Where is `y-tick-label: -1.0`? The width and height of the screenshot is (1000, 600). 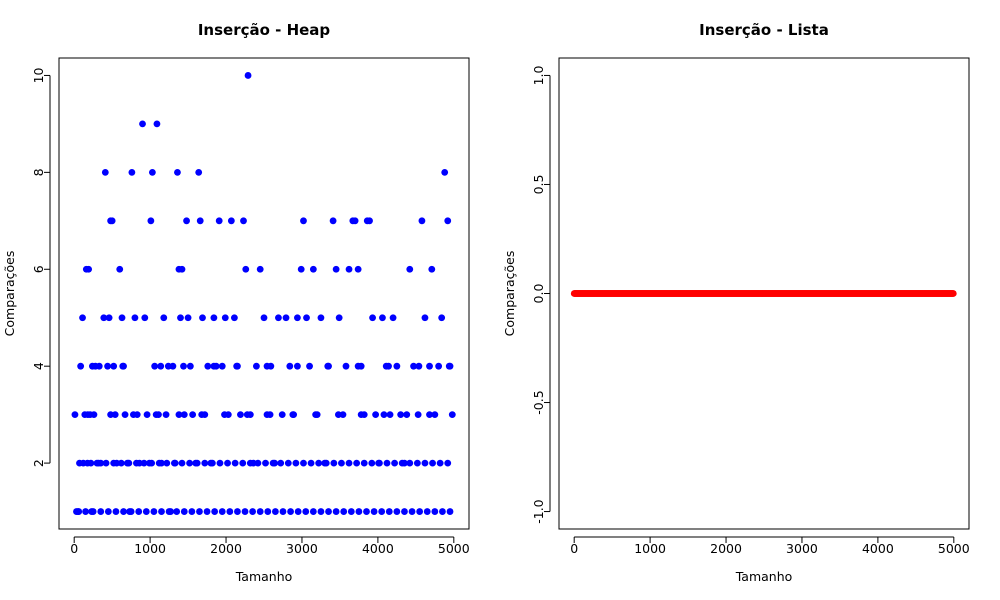
y-tick-label: -1.0 is located at coordinates (538, 511).